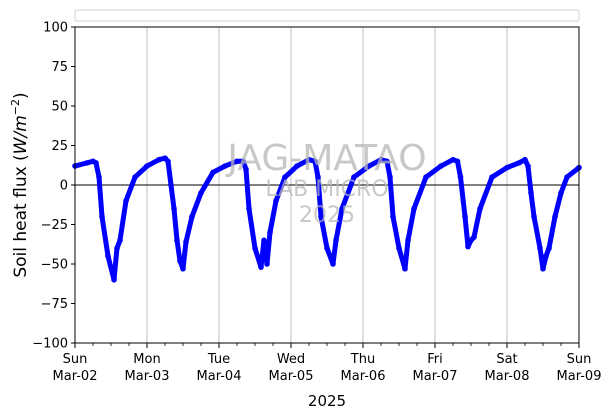 This screenshot has height=419, width=613. Describe the element at coordinates (435, 376) in the screenshot. I see `x-tick-date: Mar-07` at that location.